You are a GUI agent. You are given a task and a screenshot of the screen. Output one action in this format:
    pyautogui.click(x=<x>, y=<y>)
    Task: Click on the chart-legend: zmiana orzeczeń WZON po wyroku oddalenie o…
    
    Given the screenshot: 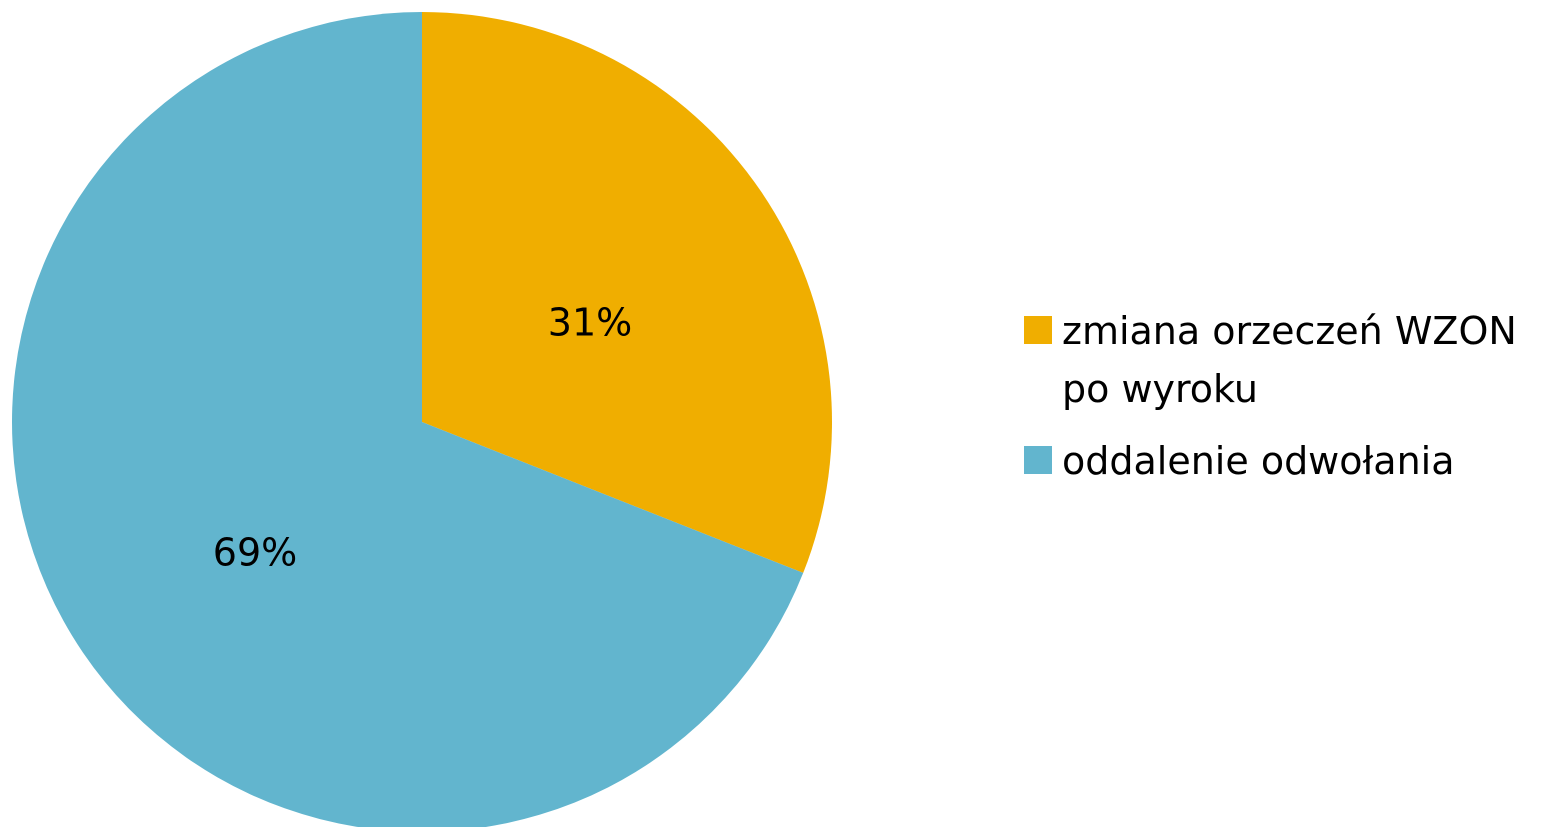 What is the action you would take?
    pyautogui.click(x=1270, y=396)
    